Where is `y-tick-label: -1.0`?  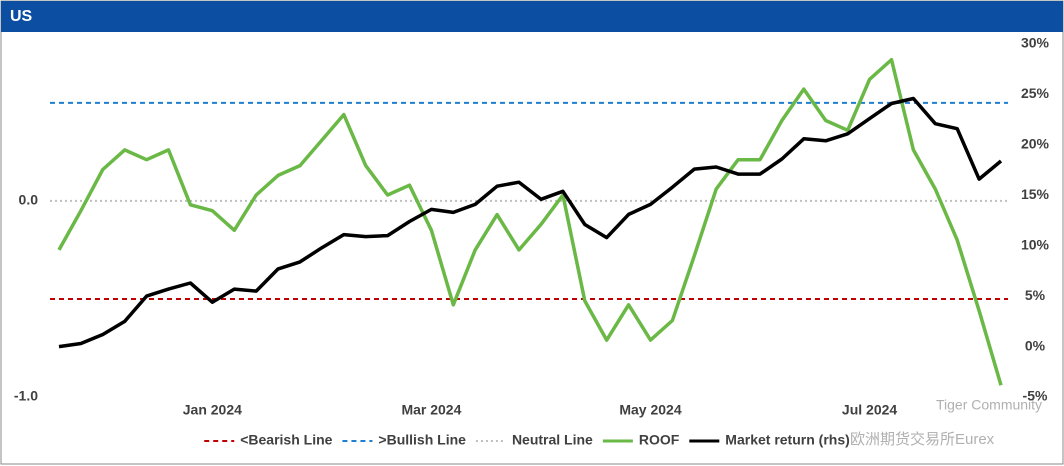
y-tick-label: -1.0 is located at coordinates (26, 396).